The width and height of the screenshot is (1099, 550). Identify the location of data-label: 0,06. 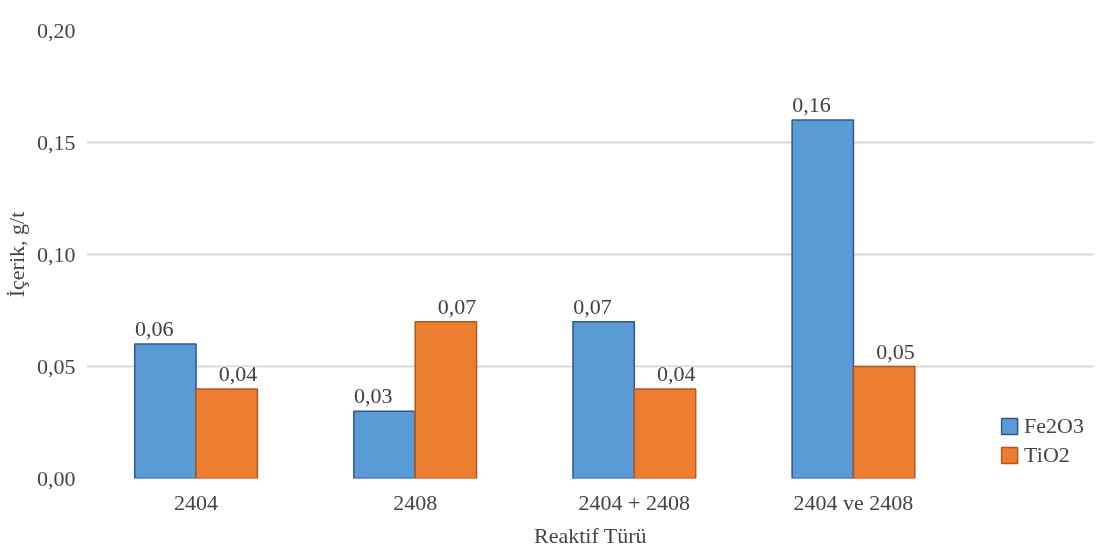
(154, 329).